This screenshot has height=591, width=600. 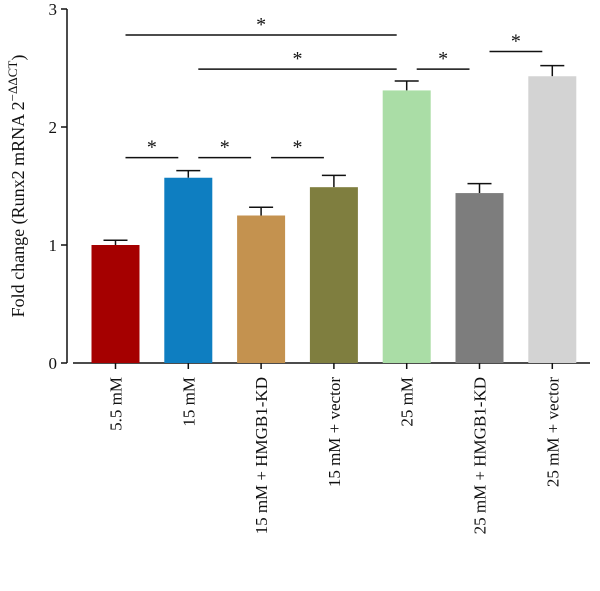 What do you see at coordinates (53, 127) in the screenshot?
I see `y-tick-label: 2` at bounding box center [53, 127].